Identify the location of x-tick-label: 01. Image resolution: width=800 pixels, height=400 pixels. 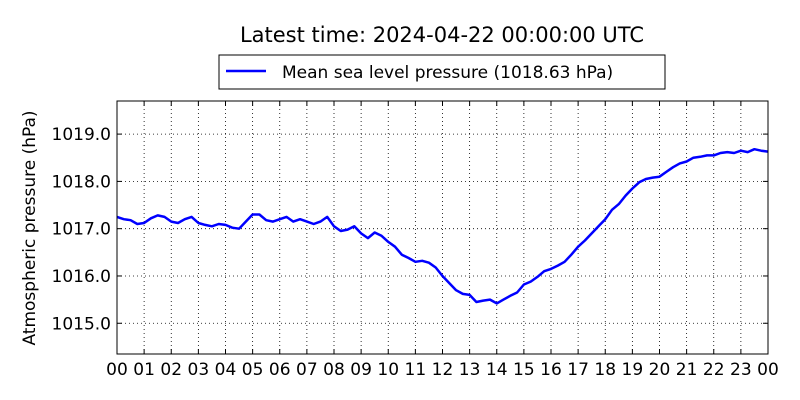
(144, 370).